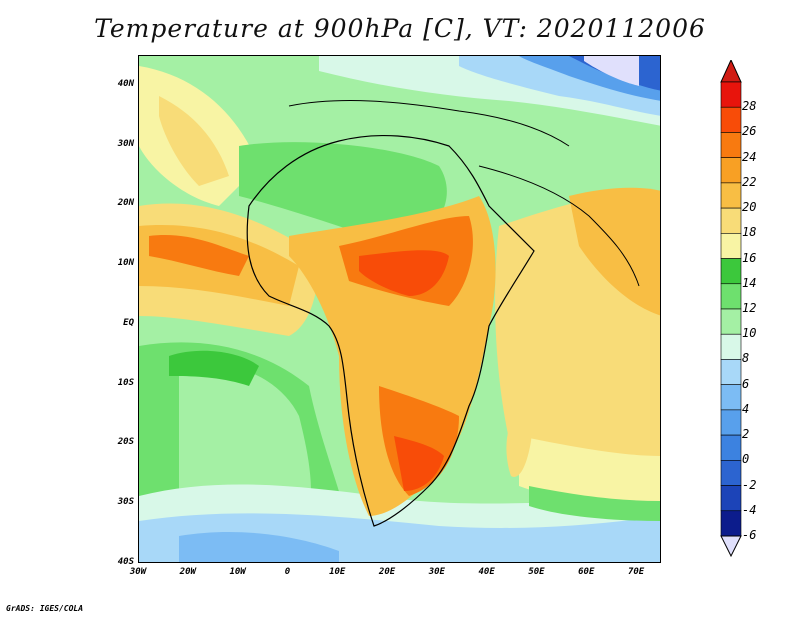 This screenshot has width=800, height=618. I want to click on colorbar, so click(731, 309).